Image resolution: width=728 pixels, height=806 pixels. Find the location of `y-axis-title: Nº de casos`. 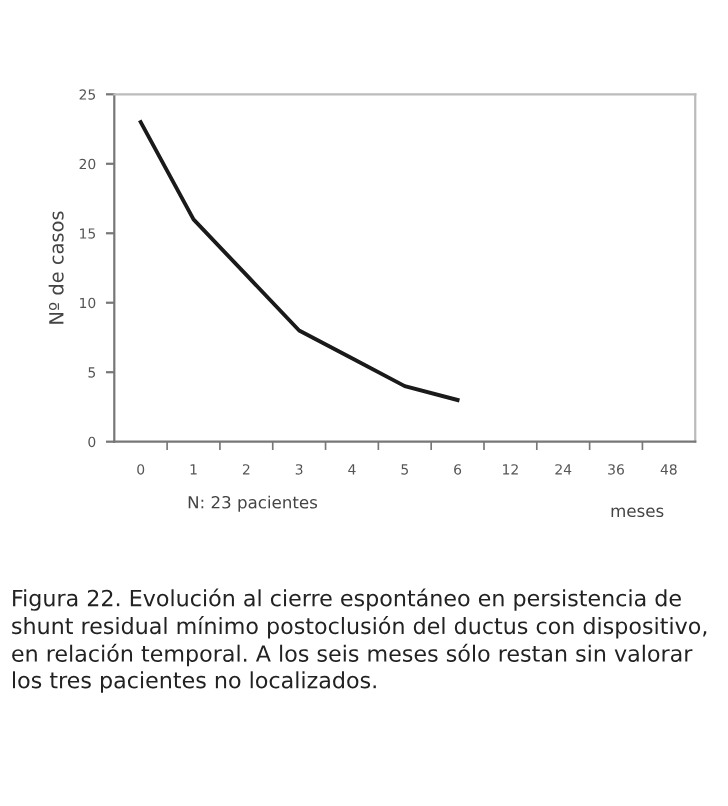

y-axis-title: Nº de casos is located at coordinates (56, 267).